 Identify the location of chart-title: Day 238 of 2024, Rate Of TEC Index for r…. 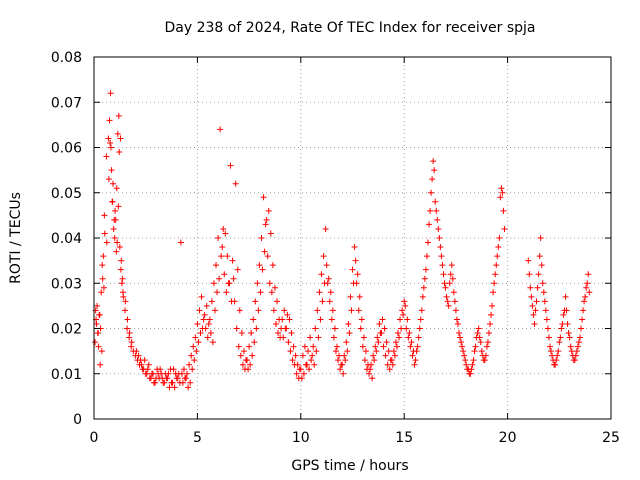
(349, 28).